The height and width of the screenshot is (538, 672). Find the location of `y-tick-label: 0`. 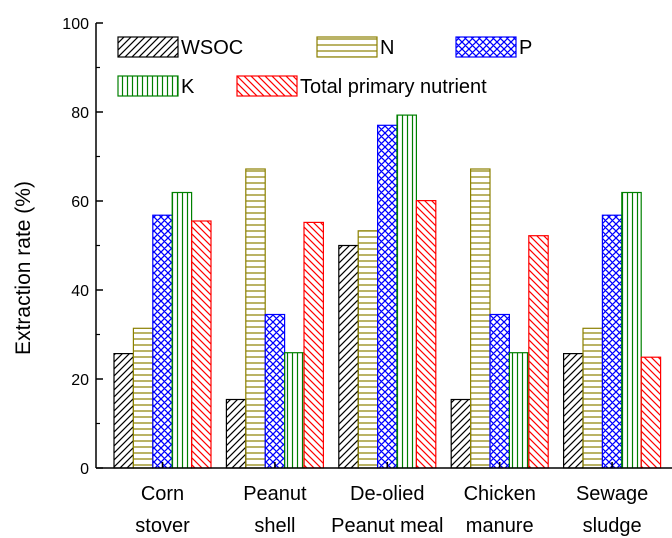

y-tick-label: 0 is located at coordinates (84, 469).